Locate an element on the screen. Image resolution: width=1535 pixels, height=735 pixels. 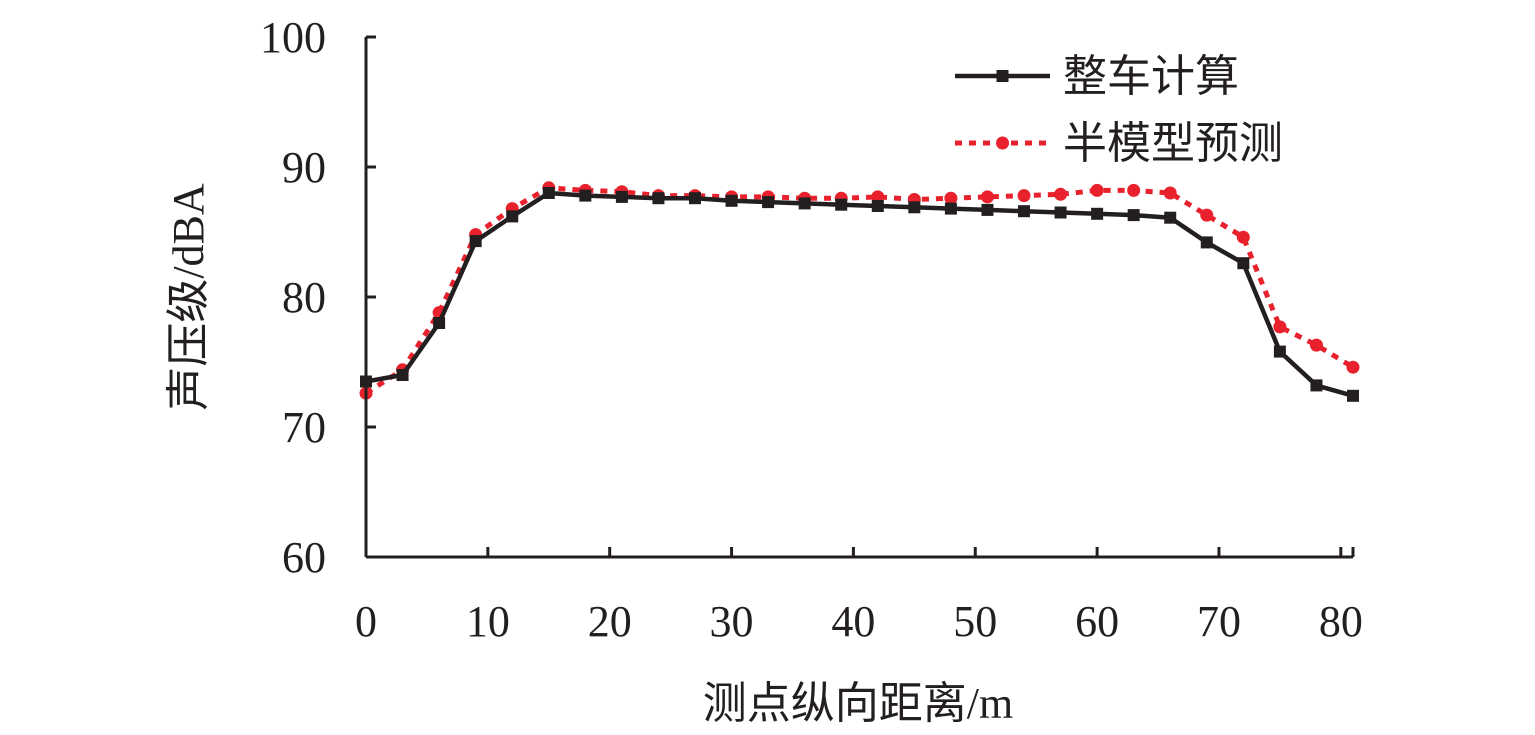
x-tick-label: 50 is located at coordinates (975, 621).